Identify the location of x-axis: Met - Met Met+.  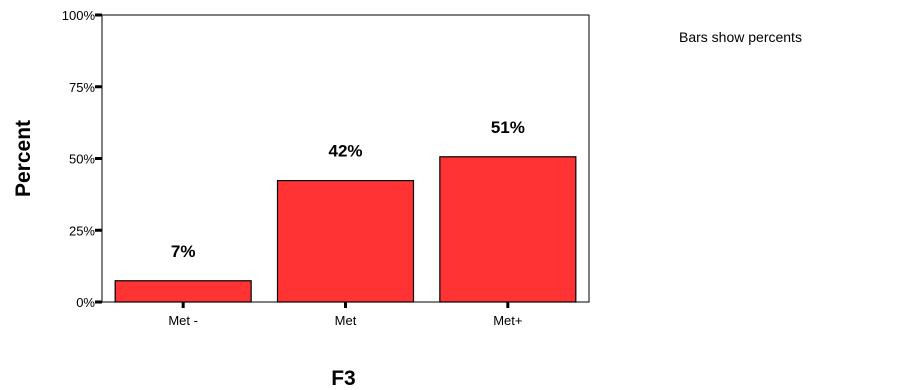
(345, 315).